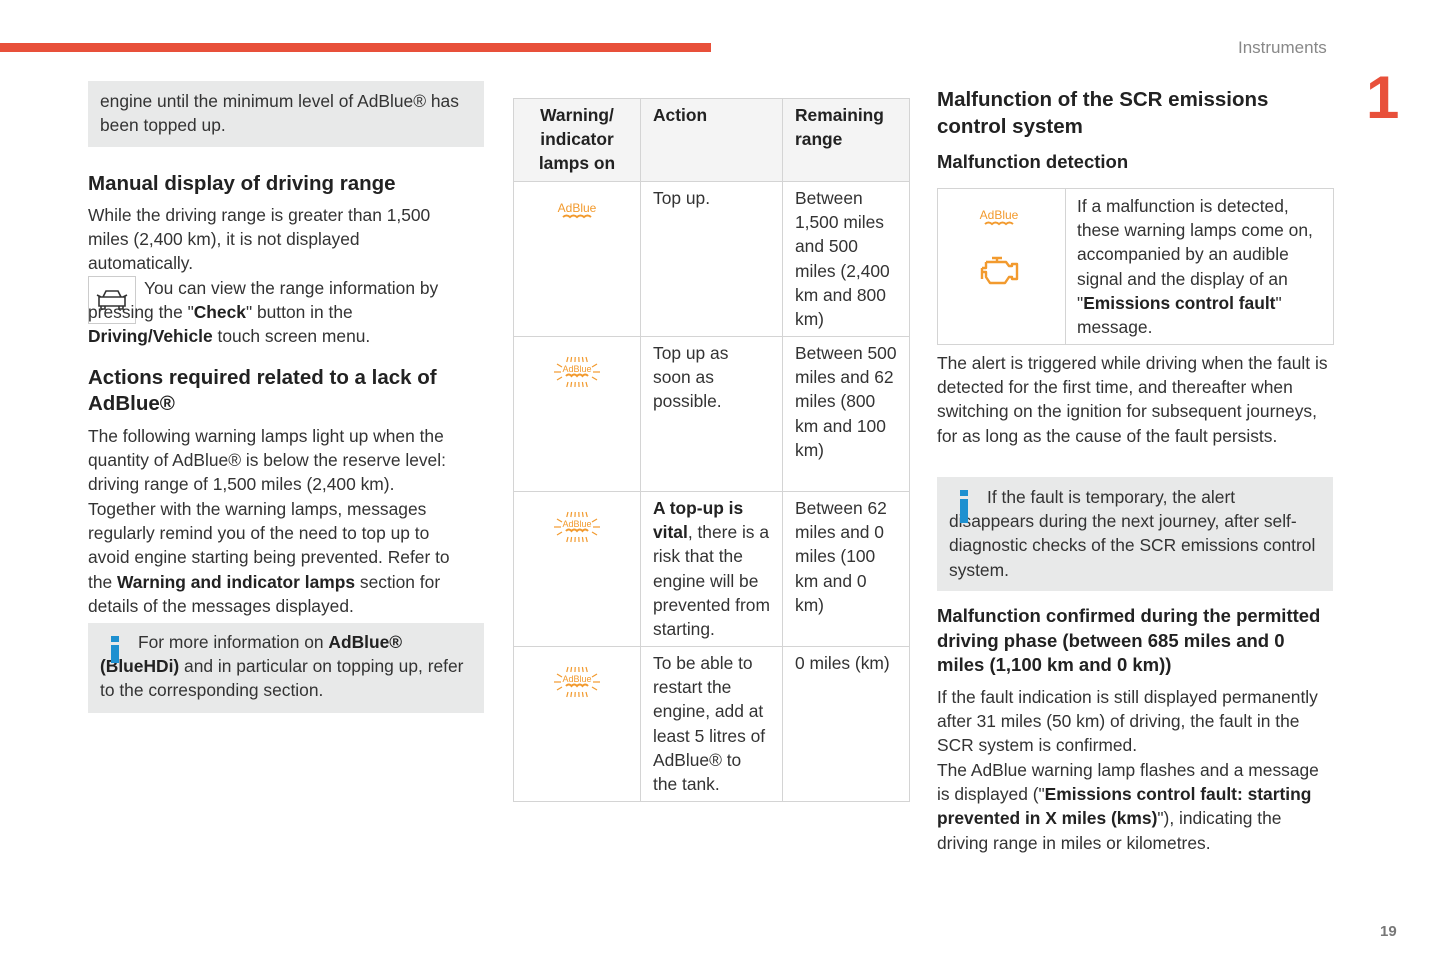 The image size is (1445, 964). I want to click on action-text: Top up as soon as possible., so click(691, 377).